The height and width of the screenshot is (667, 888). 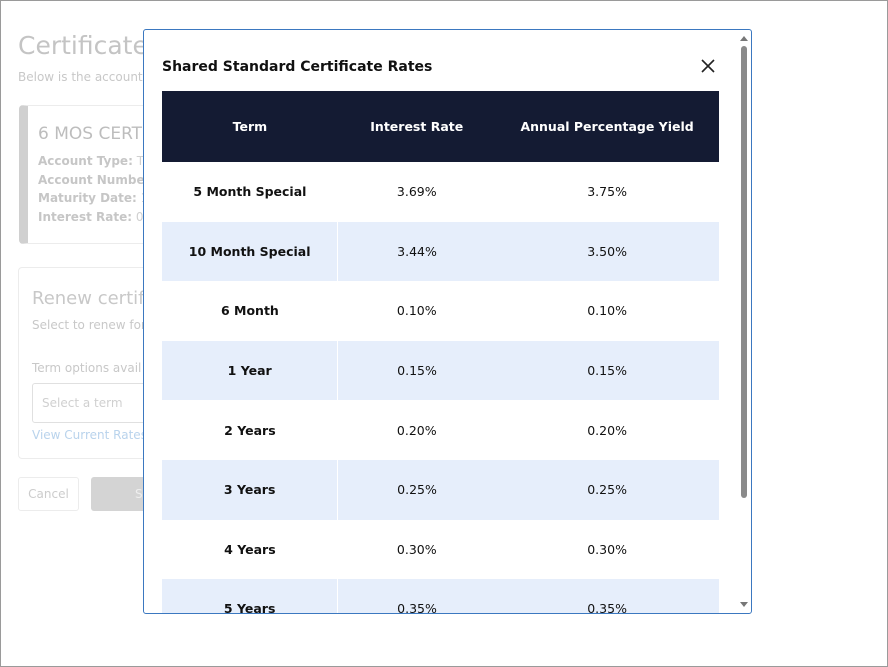 I want to click on page-title: Certificate, so click(x=83, y=45).